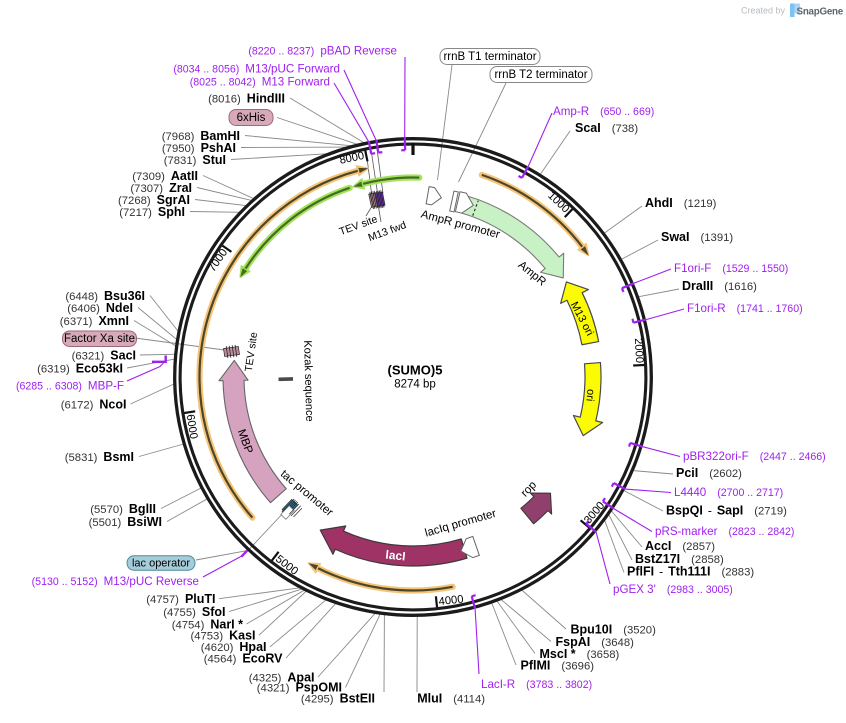  What do you see at coordinates (308, 381) in the screenshot?
I see `svg-text: Kozak sequence` at bounding box center [308, 381].